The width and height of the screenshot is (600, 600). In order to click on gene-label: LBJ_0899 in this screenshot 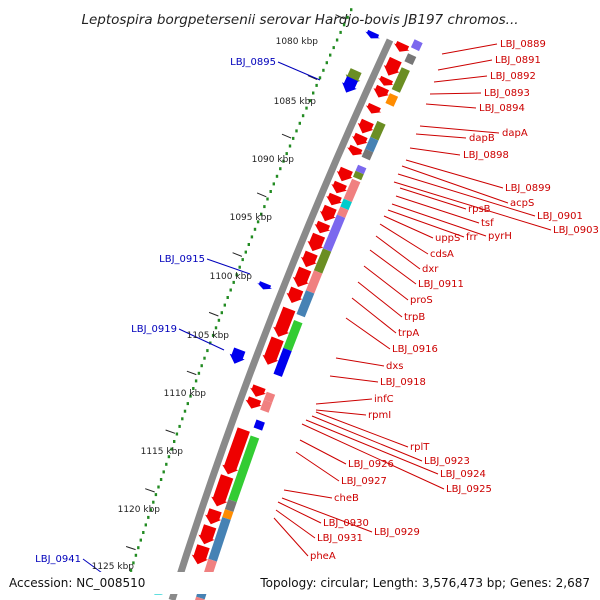, I will do `click(528, 188)`.